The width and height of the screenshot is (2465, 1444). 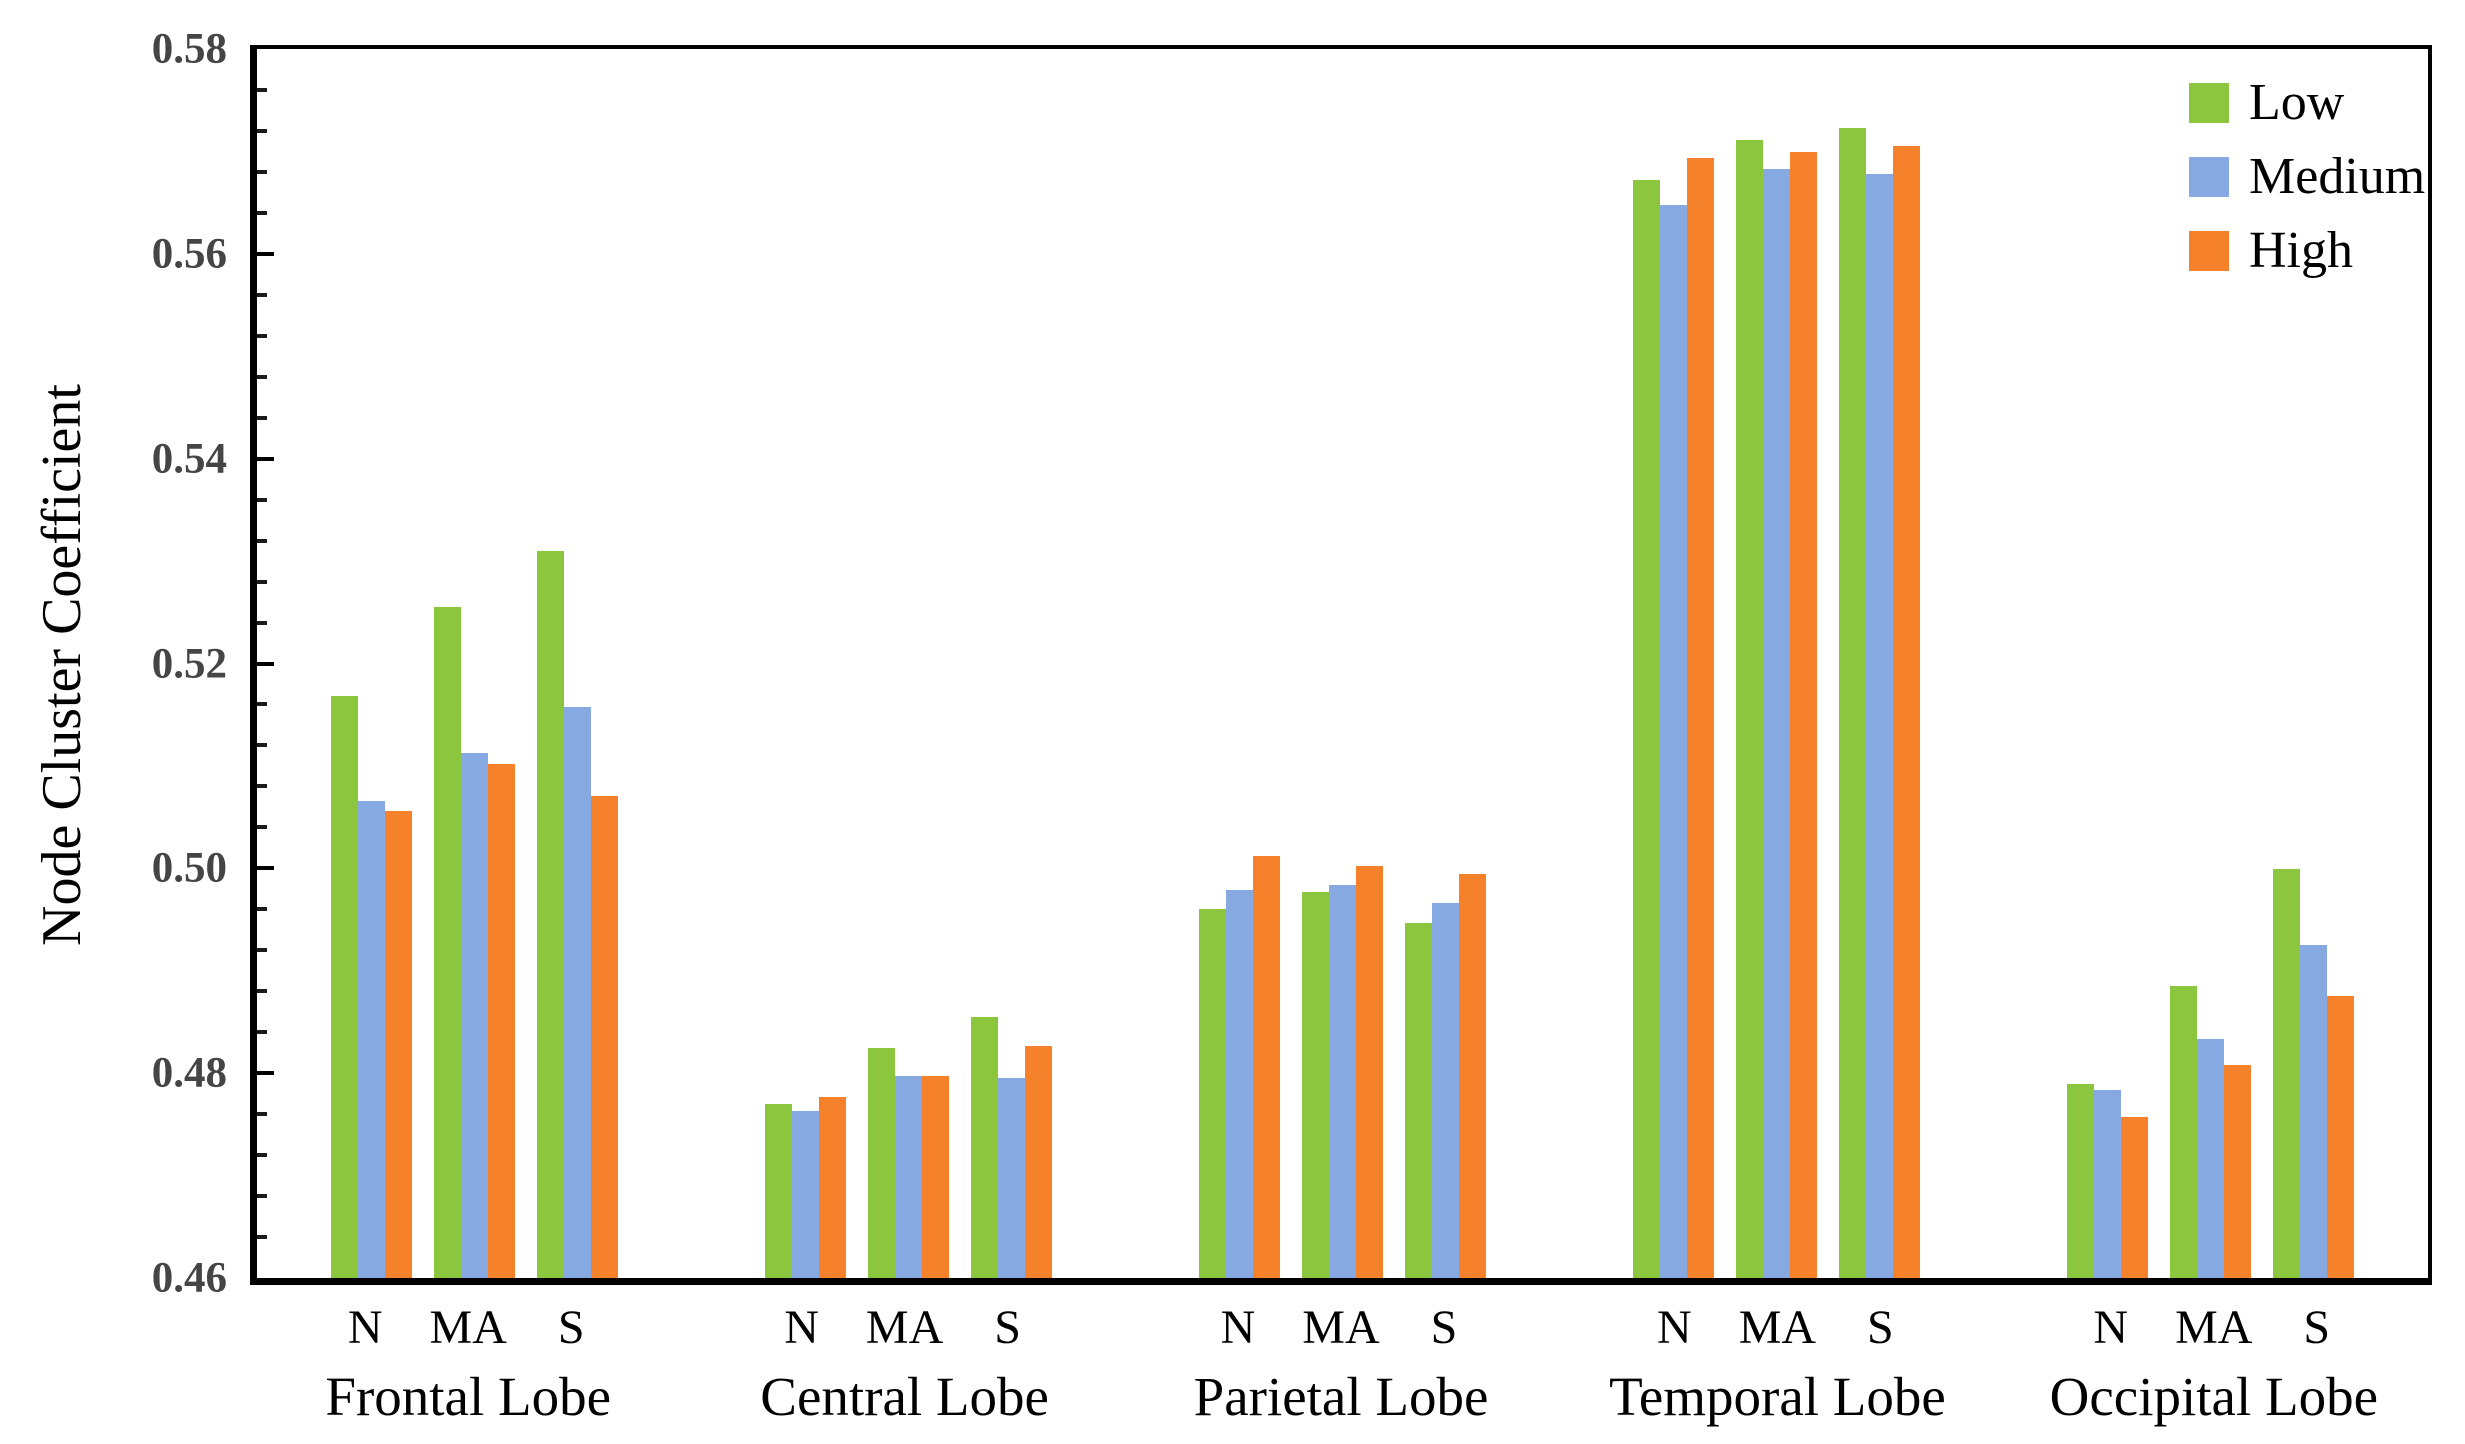 I want to click on bar-frontal-lobe-s-medium, so click(x=577, y=992).